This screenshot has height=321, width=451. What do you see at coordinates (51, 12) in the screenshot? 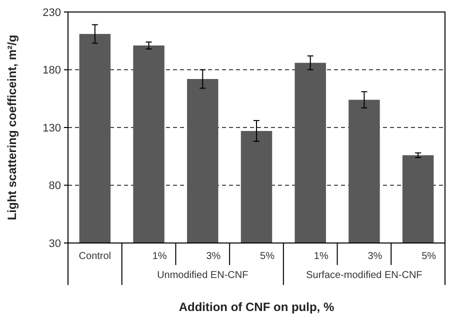
I see `y-tick-label: 230` at bounding box center [51, 12].